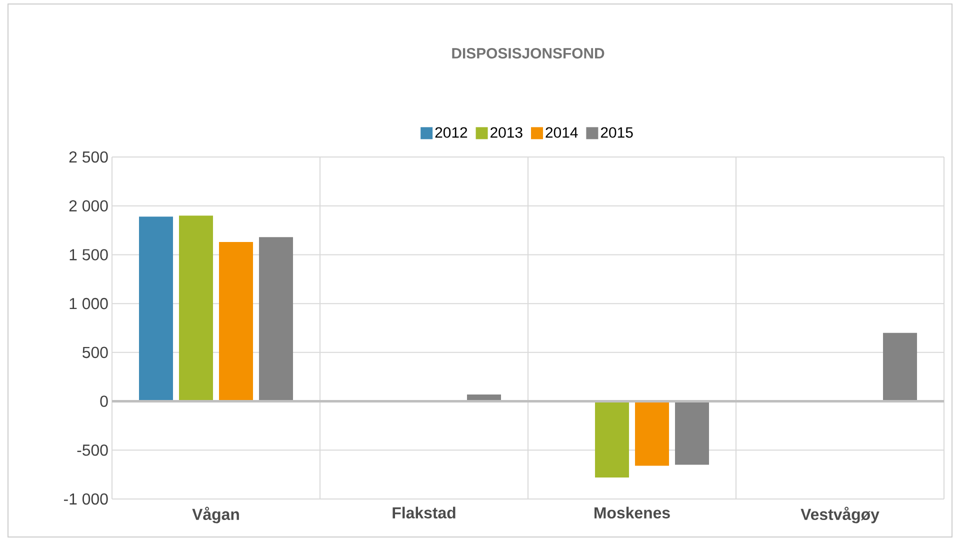 The image size is (960, 541). I want to click on legend-label: 2013, so click(506, 132).